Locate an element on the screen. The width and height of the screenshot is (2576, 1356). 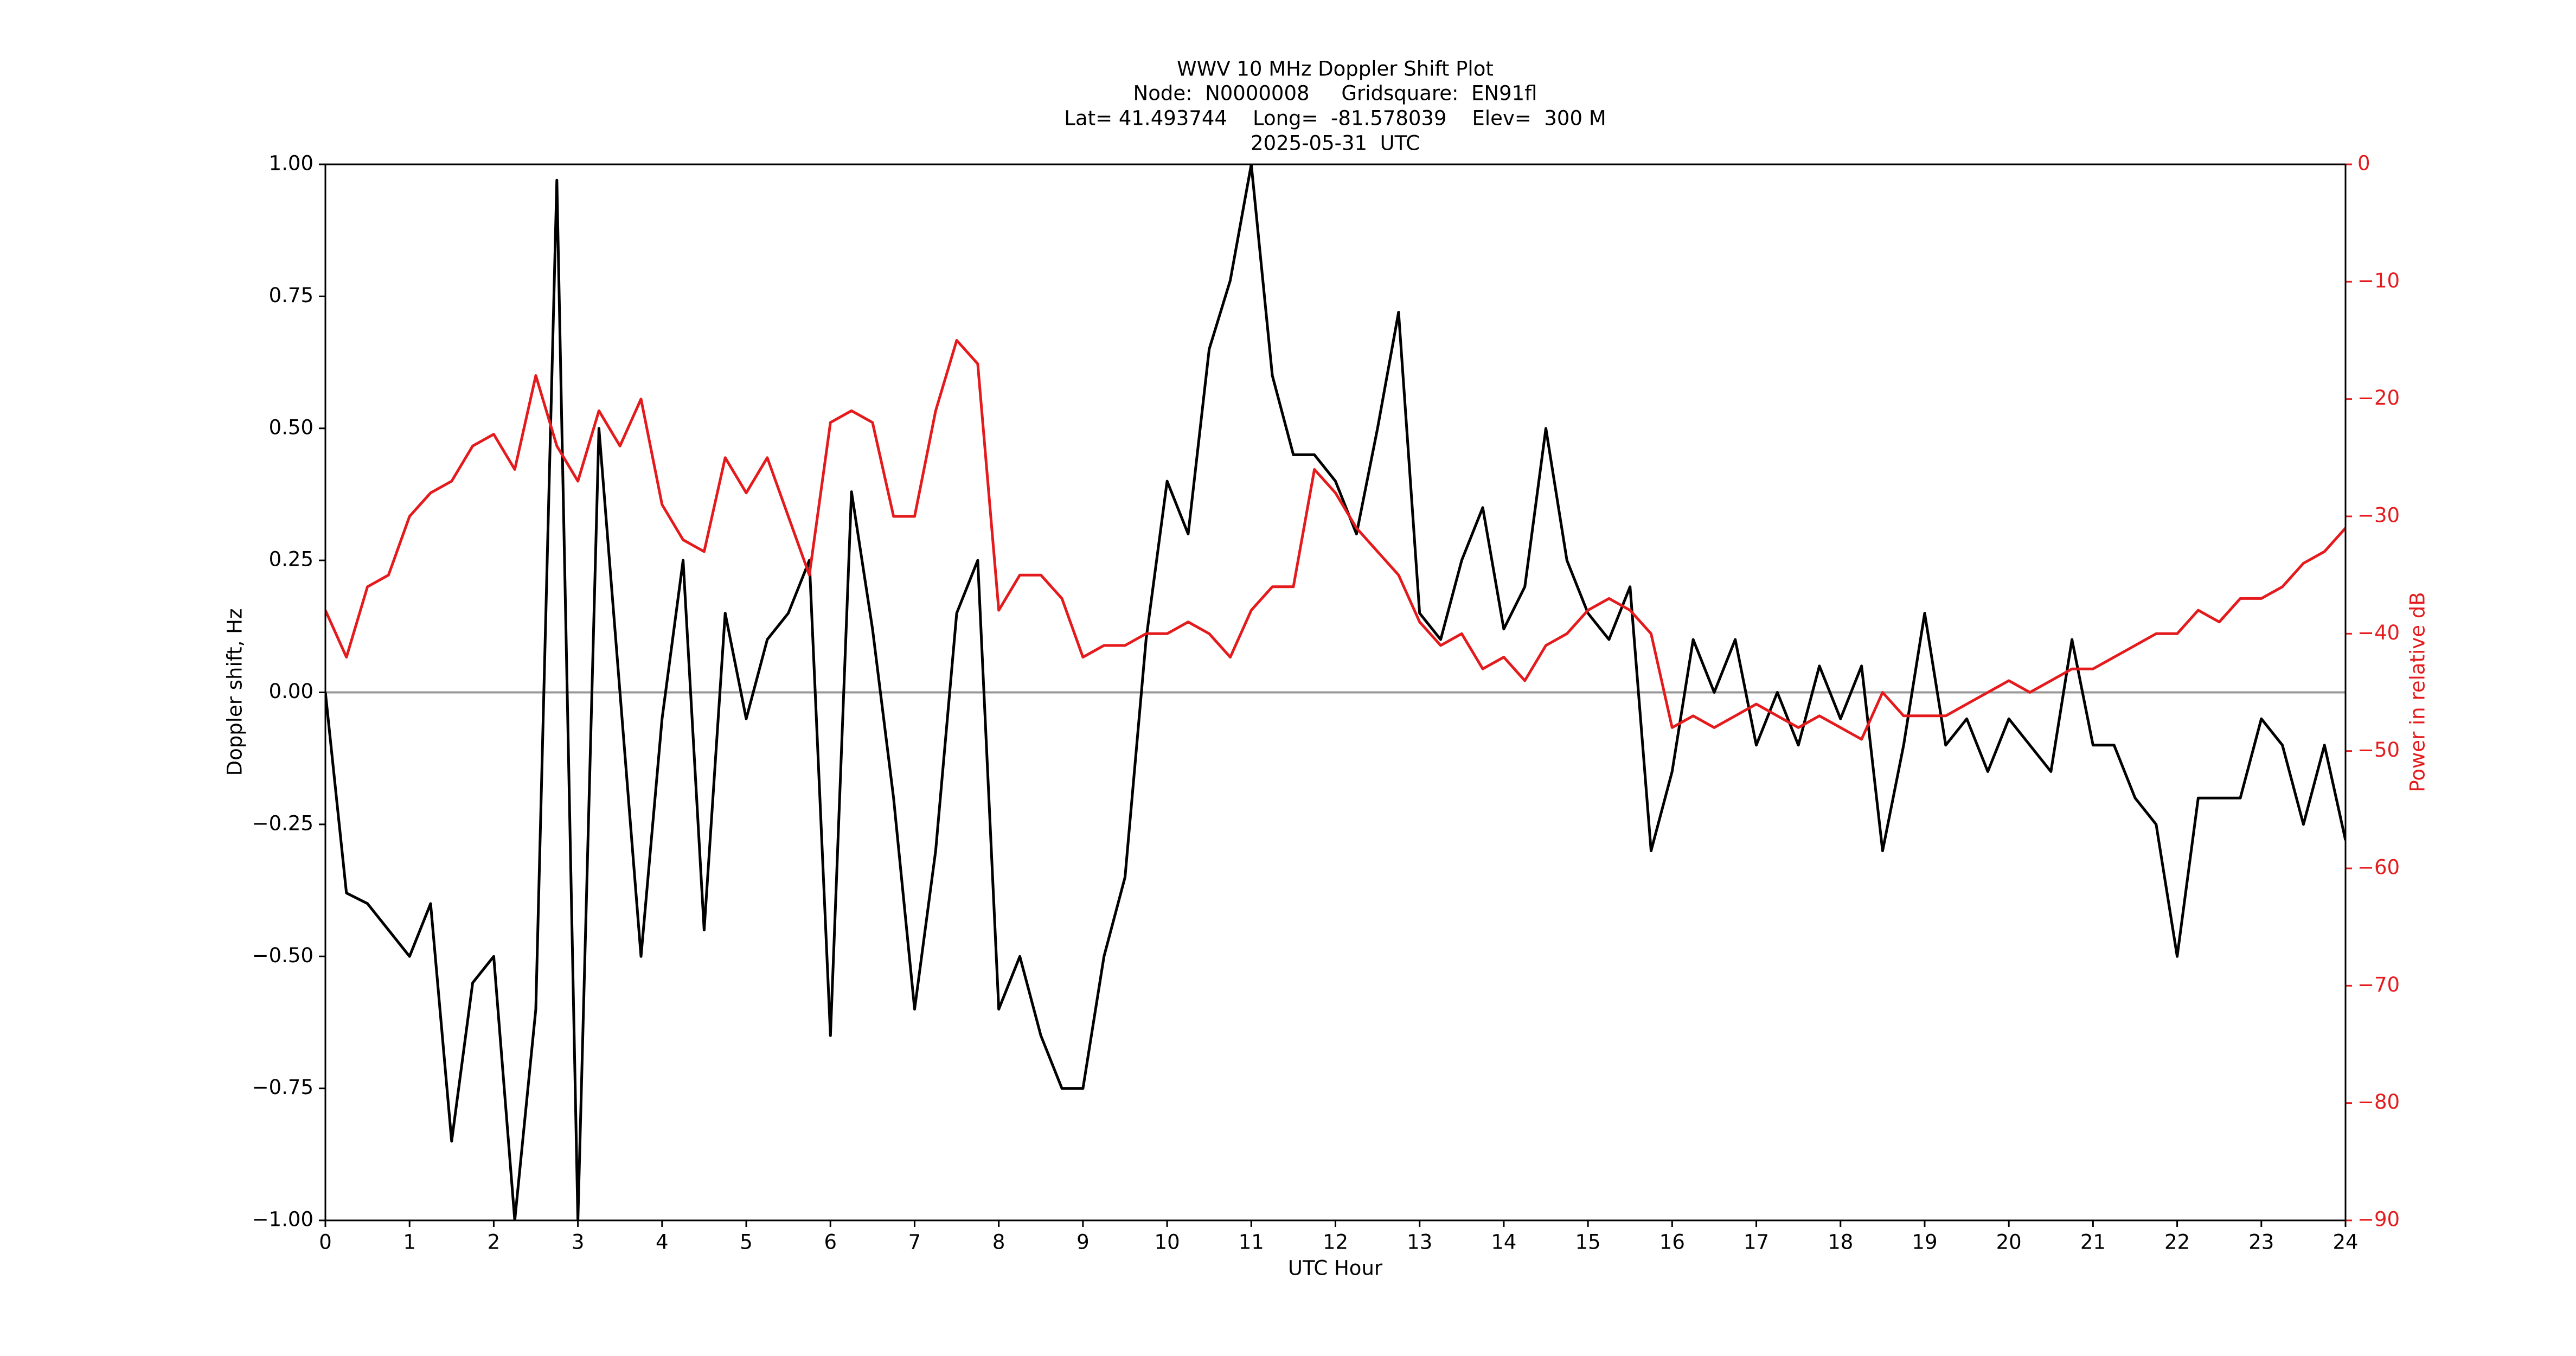
x-tick-label: 8 is located at coordinates (998, 1242).